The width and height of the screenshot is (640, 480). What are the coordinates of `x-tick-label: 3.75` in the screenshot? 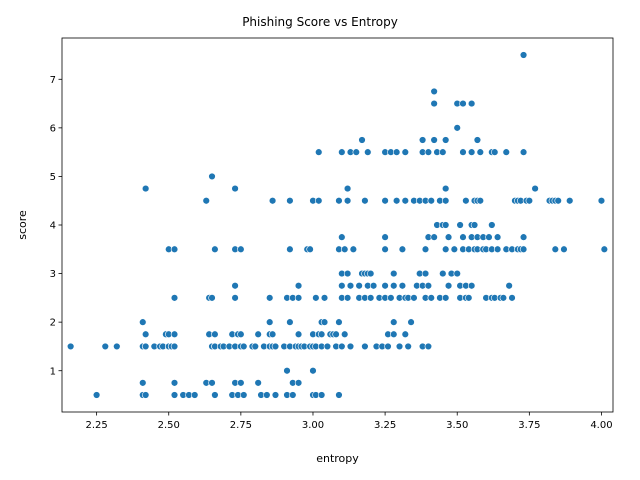 It's located at (529, 425).